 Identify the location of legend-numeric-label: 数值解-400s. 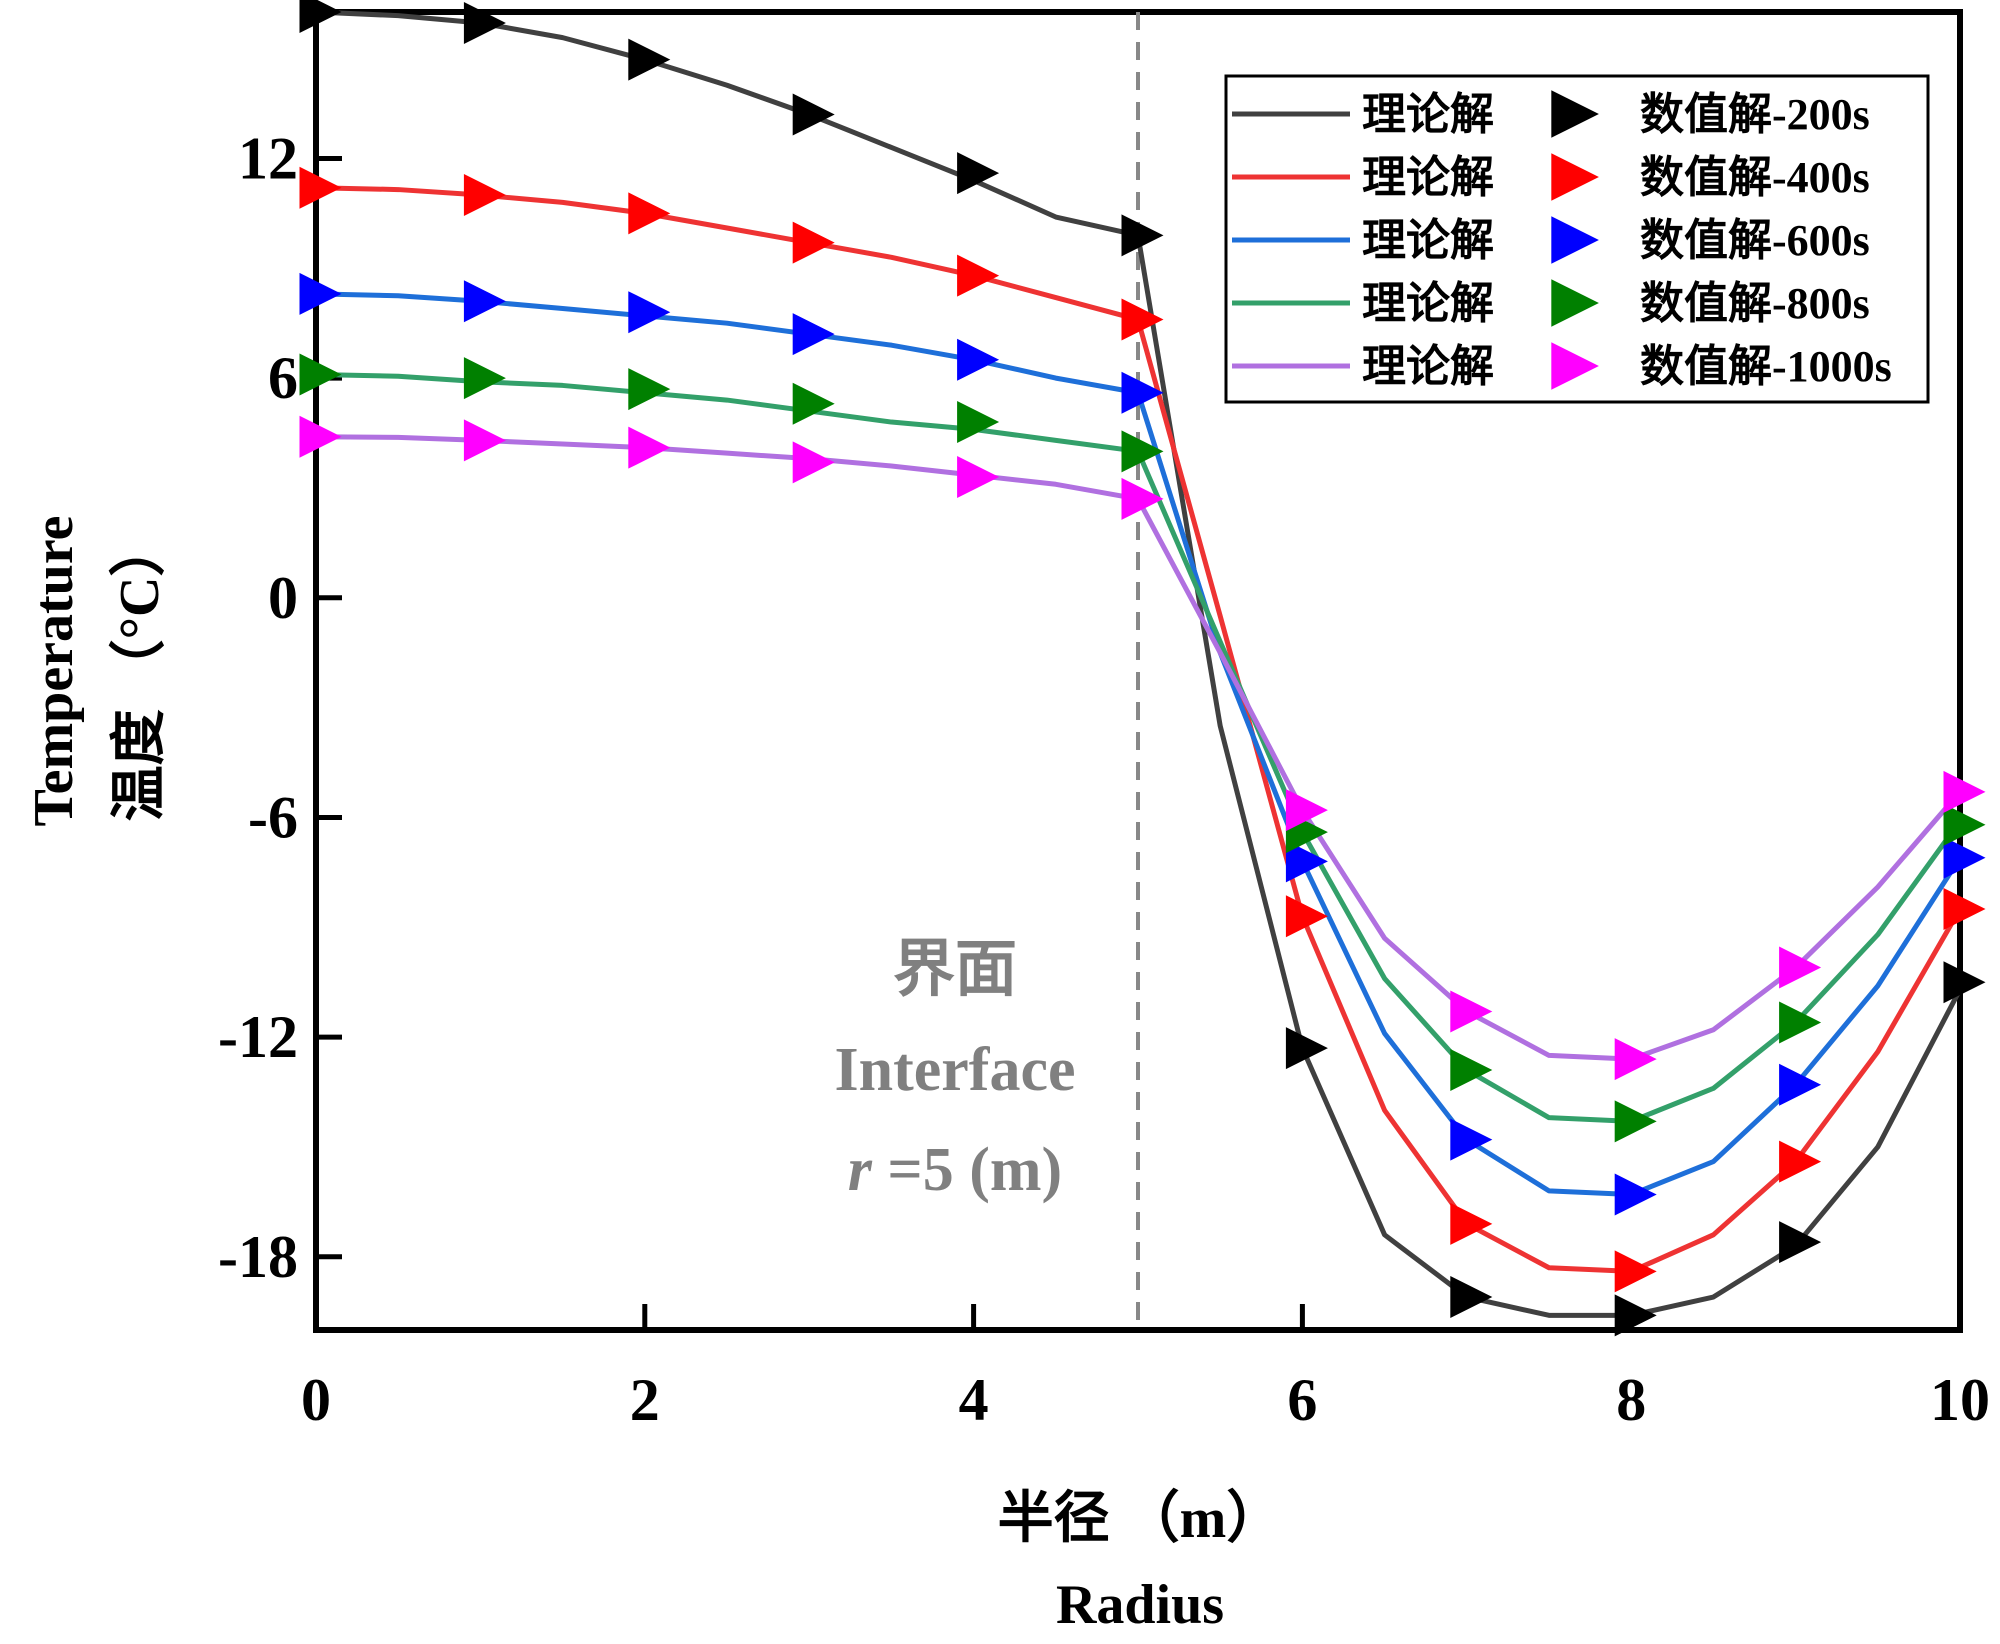
(1755, 177).